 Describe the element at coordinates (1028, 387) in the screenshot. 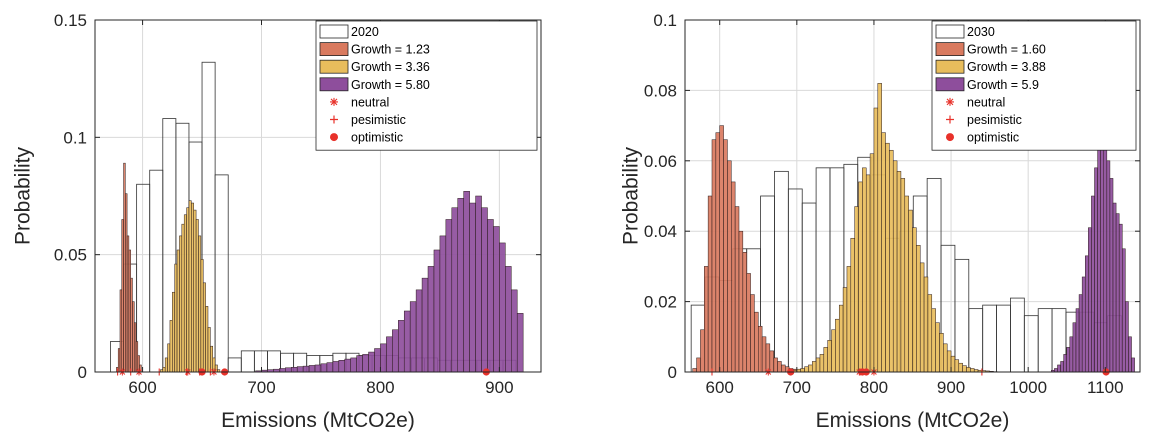

I see `x-tick-label: 1000` at that location.